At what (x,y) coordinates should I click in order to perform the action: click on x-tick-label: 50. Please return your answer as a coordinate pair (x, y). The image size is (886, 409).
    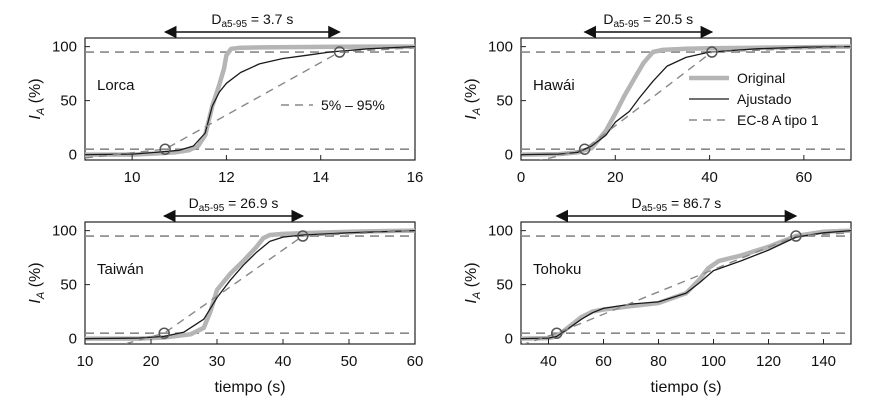
    Looking at the image, I should click on (349, 361).